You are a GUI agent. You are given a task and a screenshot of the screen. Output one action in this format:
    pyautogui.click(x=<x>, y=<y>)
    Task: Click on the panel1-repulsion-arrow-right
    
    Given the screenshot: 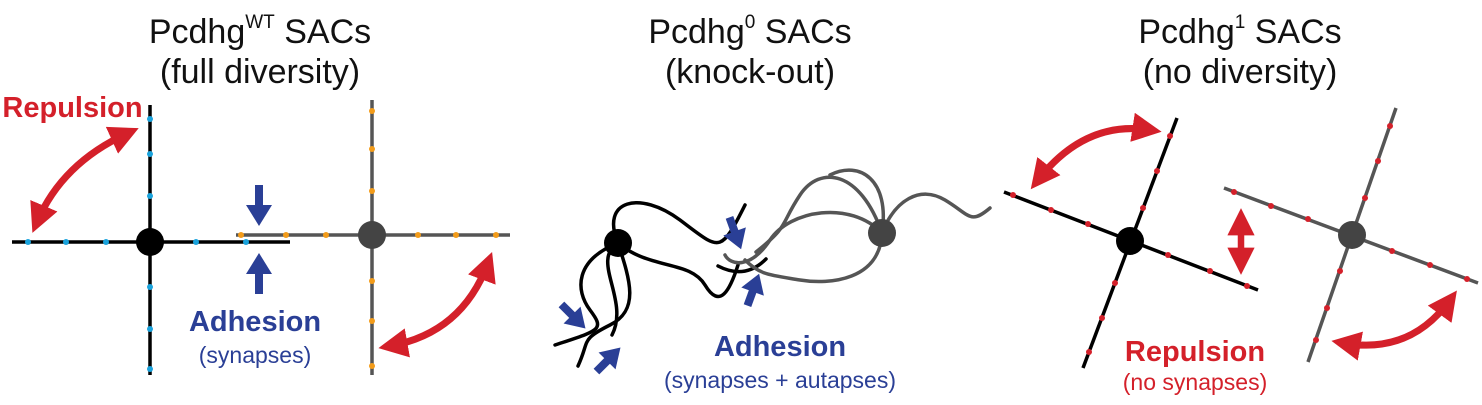 What is the action you would take?
    pyautogui.click(x=437, y=304)
    